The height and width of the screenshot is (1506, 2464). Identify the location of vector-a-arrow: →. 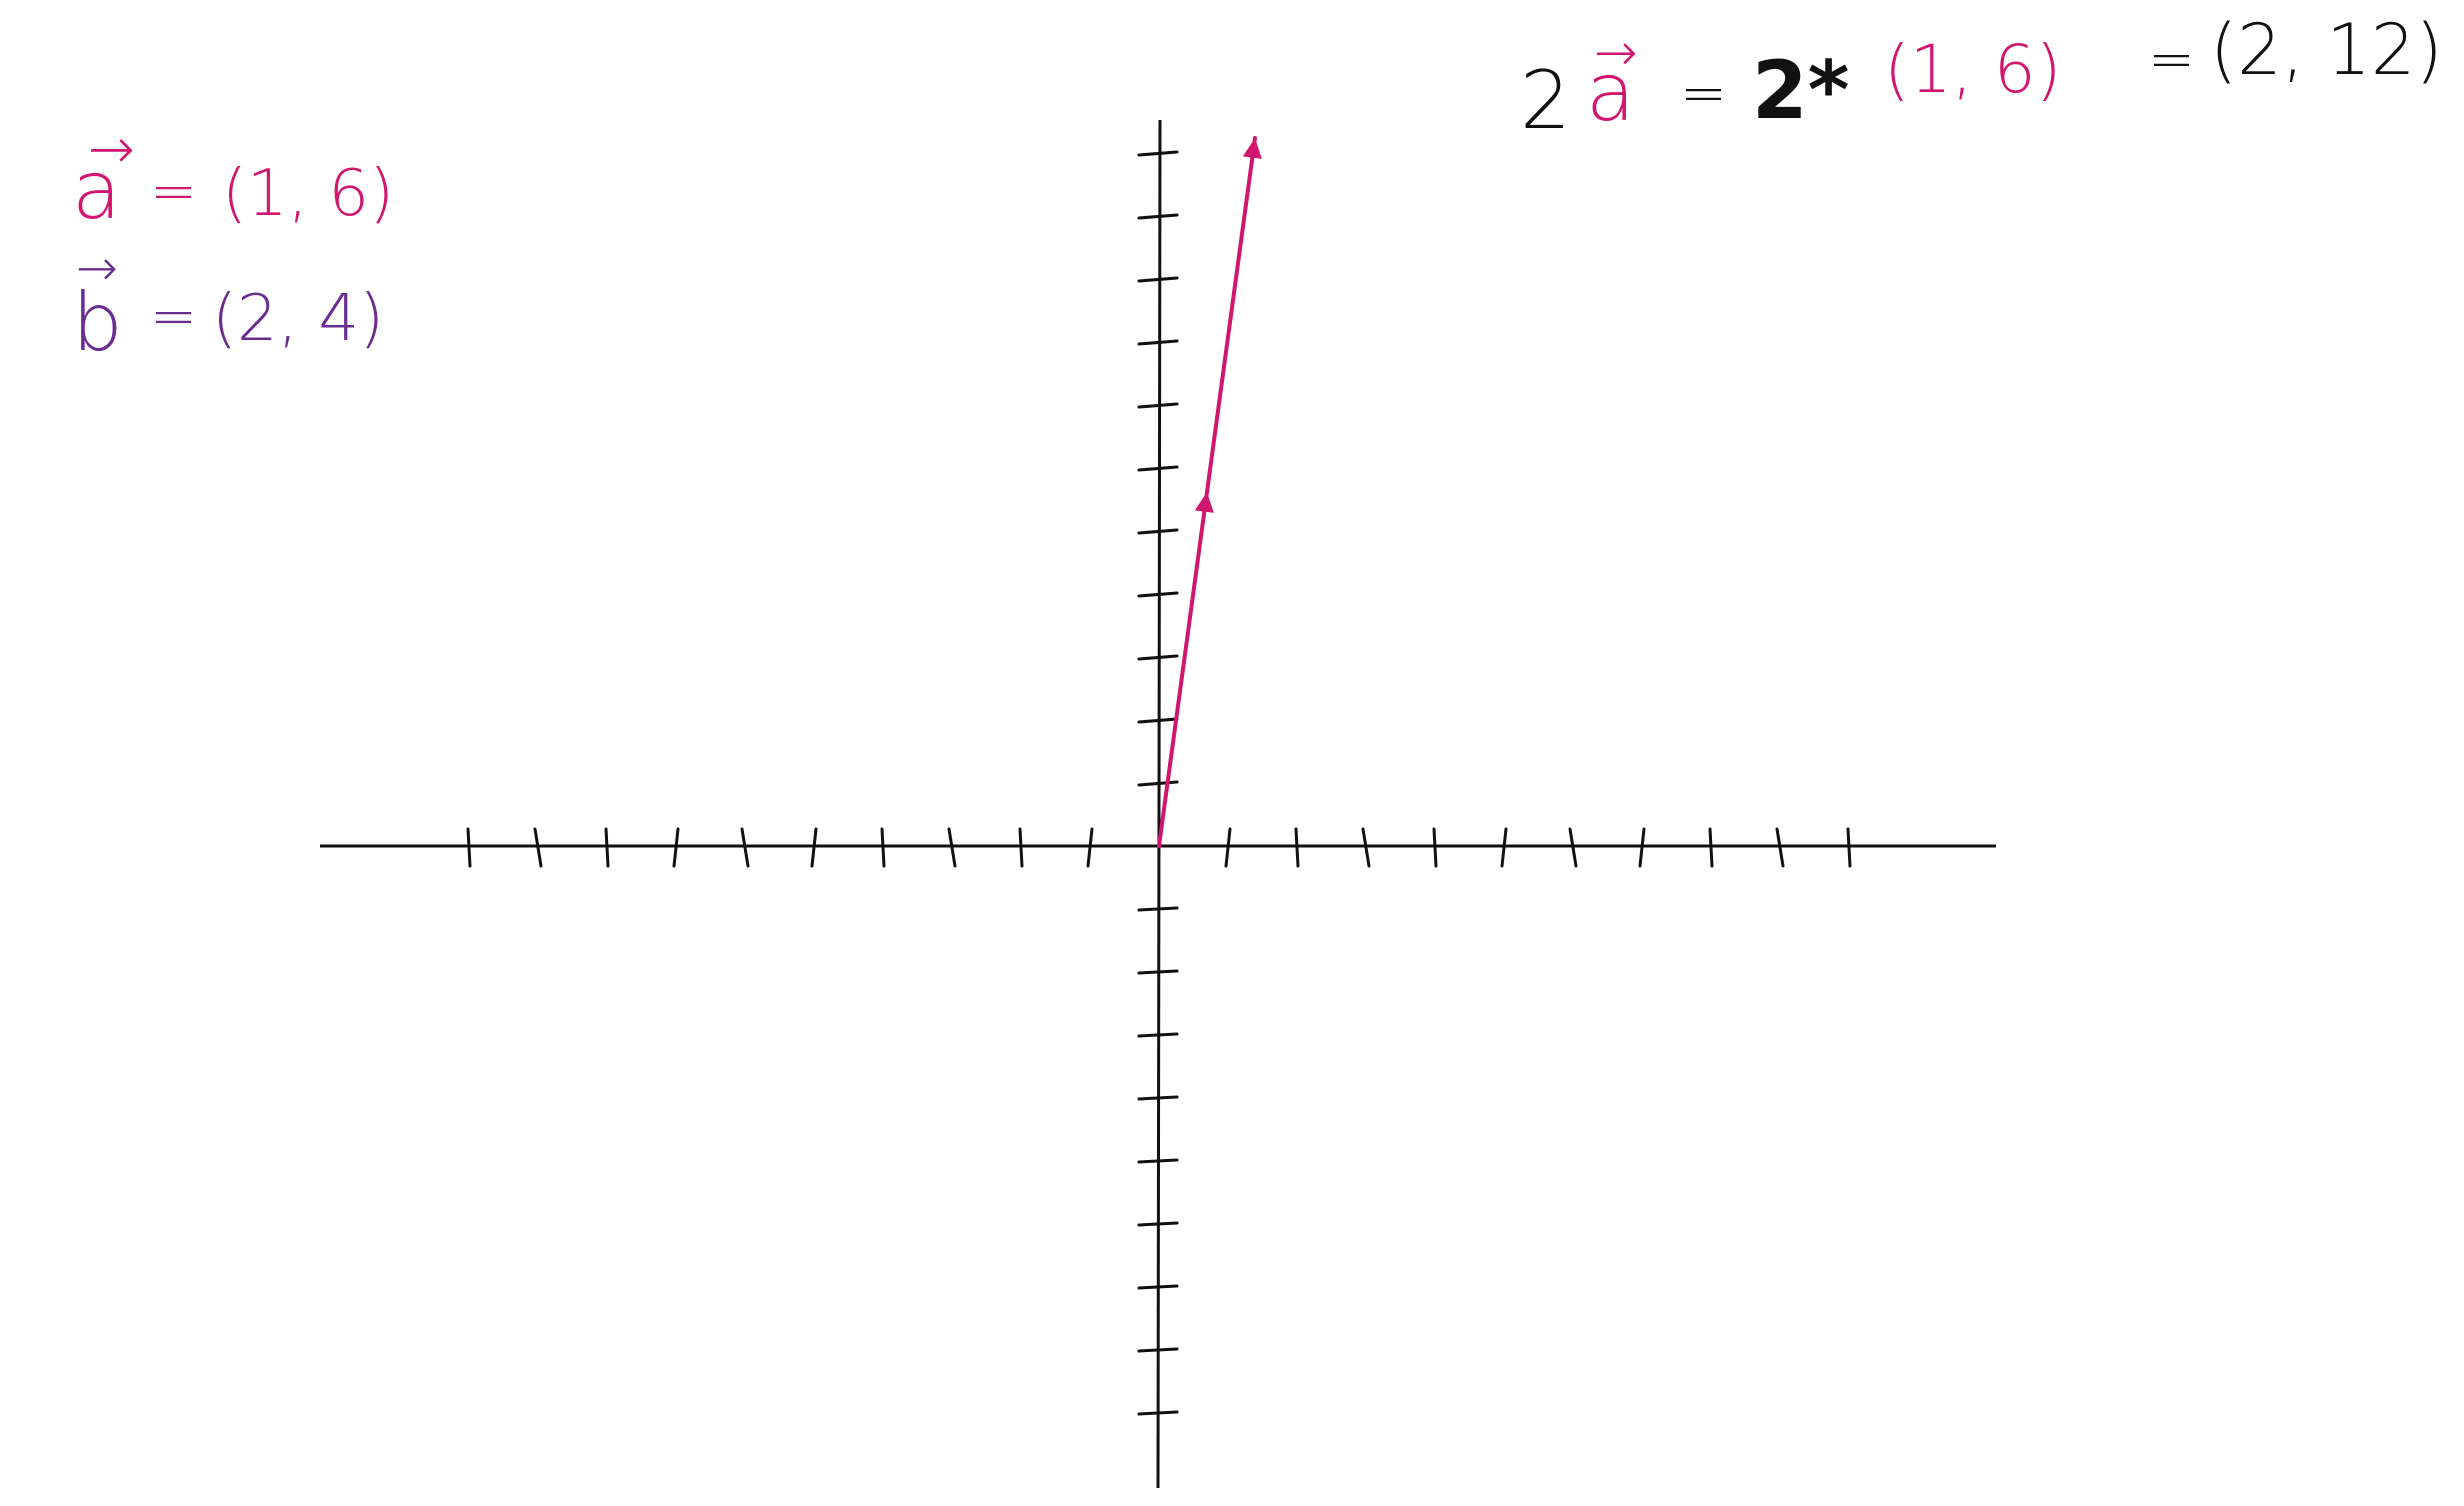
(111, 149).